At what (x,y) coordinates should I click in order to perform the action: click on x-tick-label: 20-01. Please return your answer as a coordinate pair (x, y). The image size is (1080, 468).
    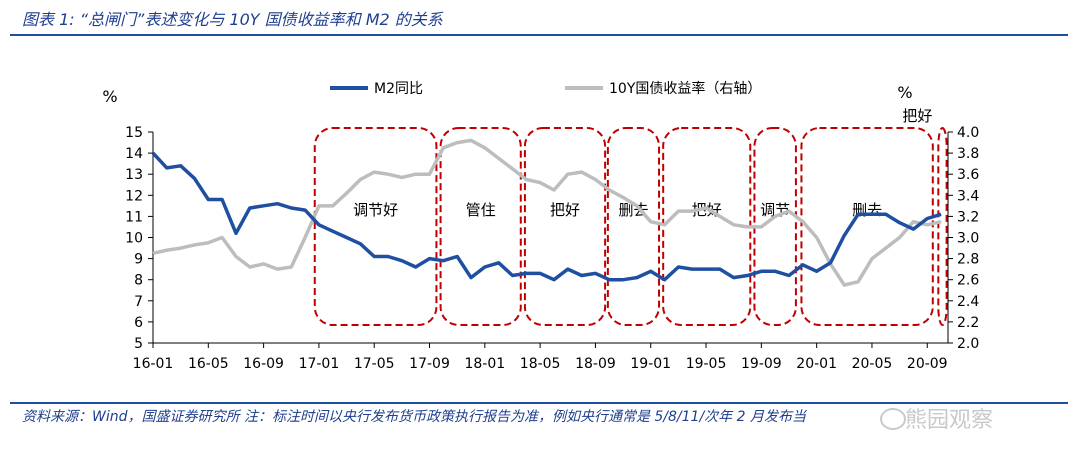
    Looking at the image, I should click on (816, 364).